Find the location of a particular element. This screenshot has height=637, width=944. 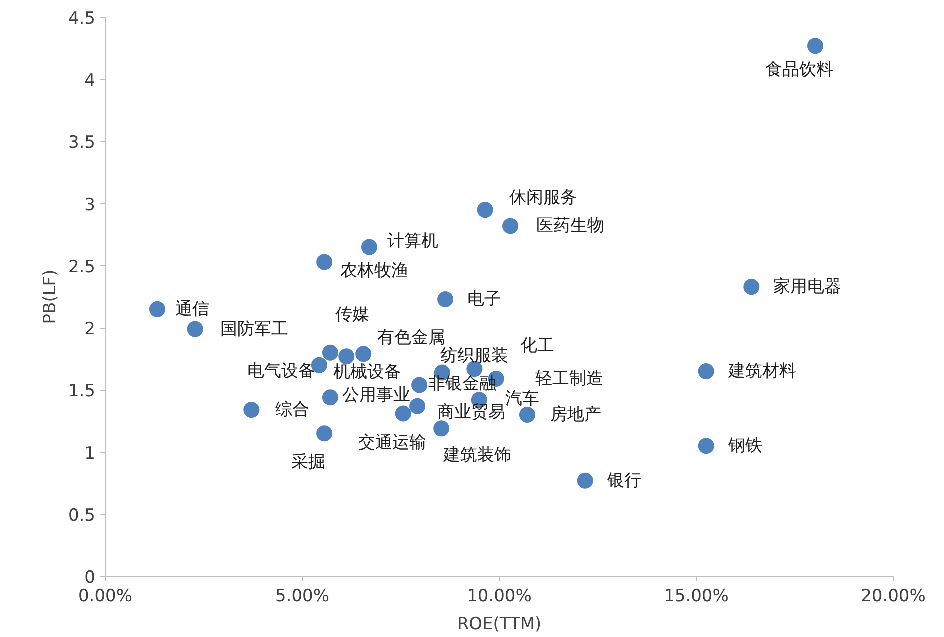

y-tick-label: 2 is located at coordinates (90, 330).